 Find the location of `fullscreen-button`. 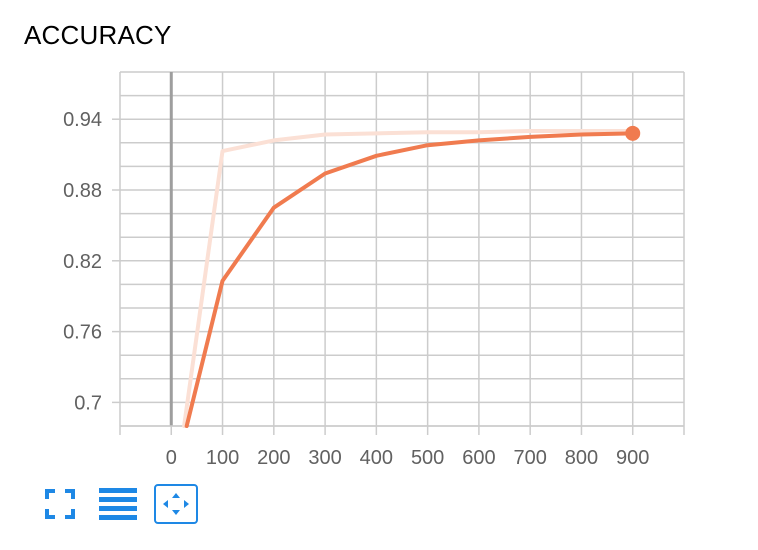

fullscreen-button is located at coordinates (60, 504).